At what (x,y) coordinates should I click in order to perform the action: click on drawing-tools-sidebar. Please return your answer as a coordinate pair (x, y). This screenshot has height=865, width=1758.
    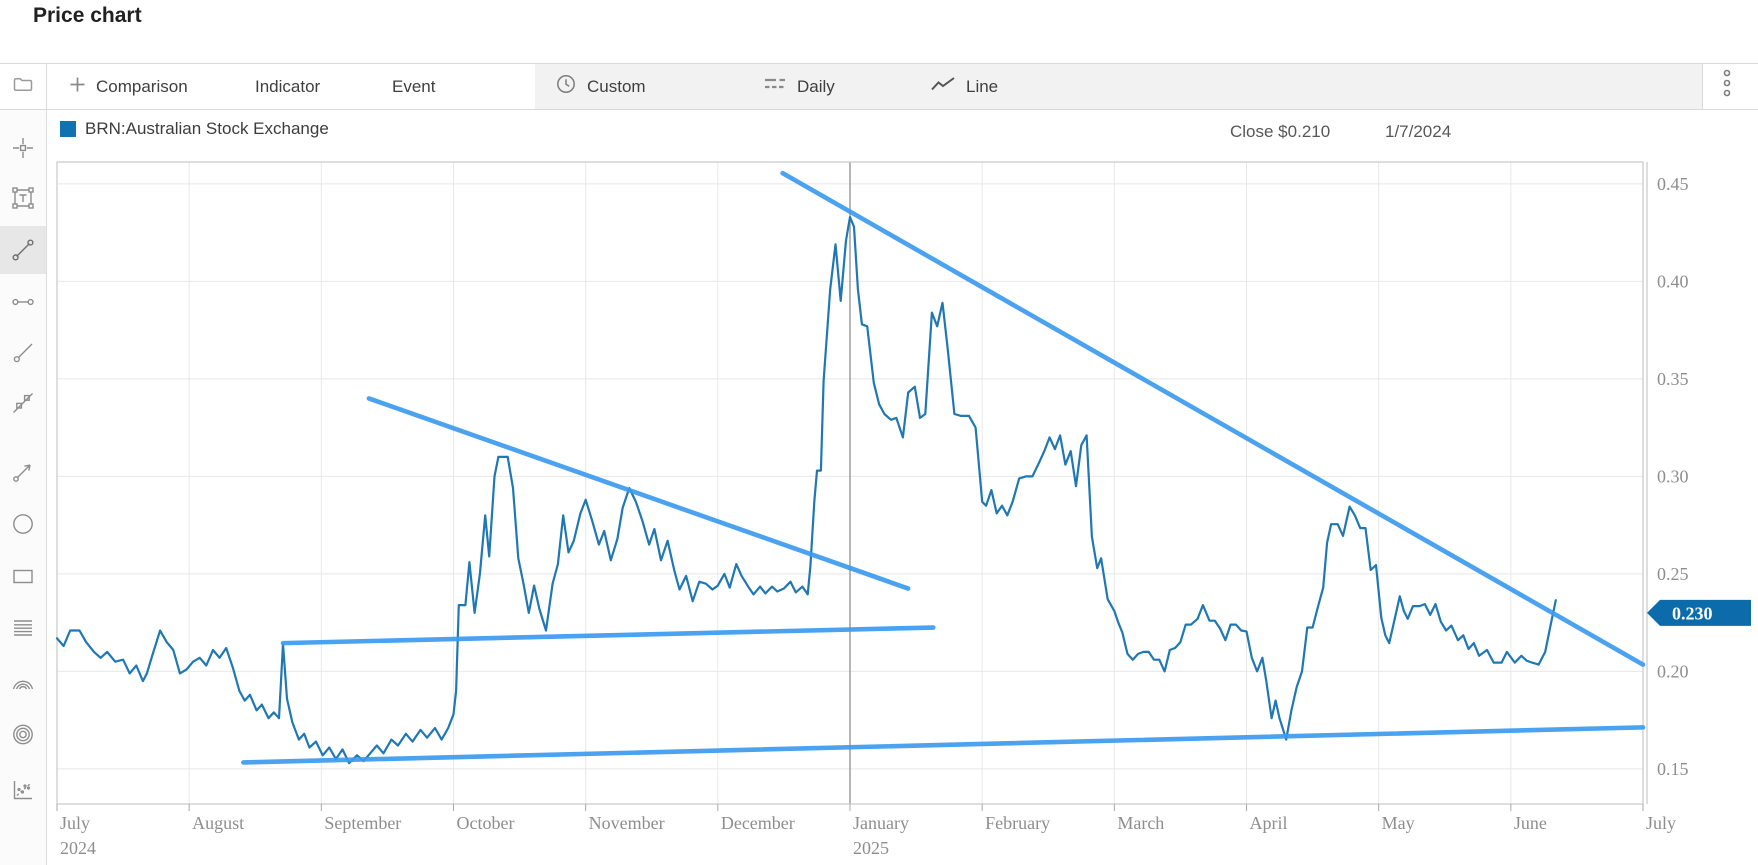
    Looking at the image, I should click on (23, 487).